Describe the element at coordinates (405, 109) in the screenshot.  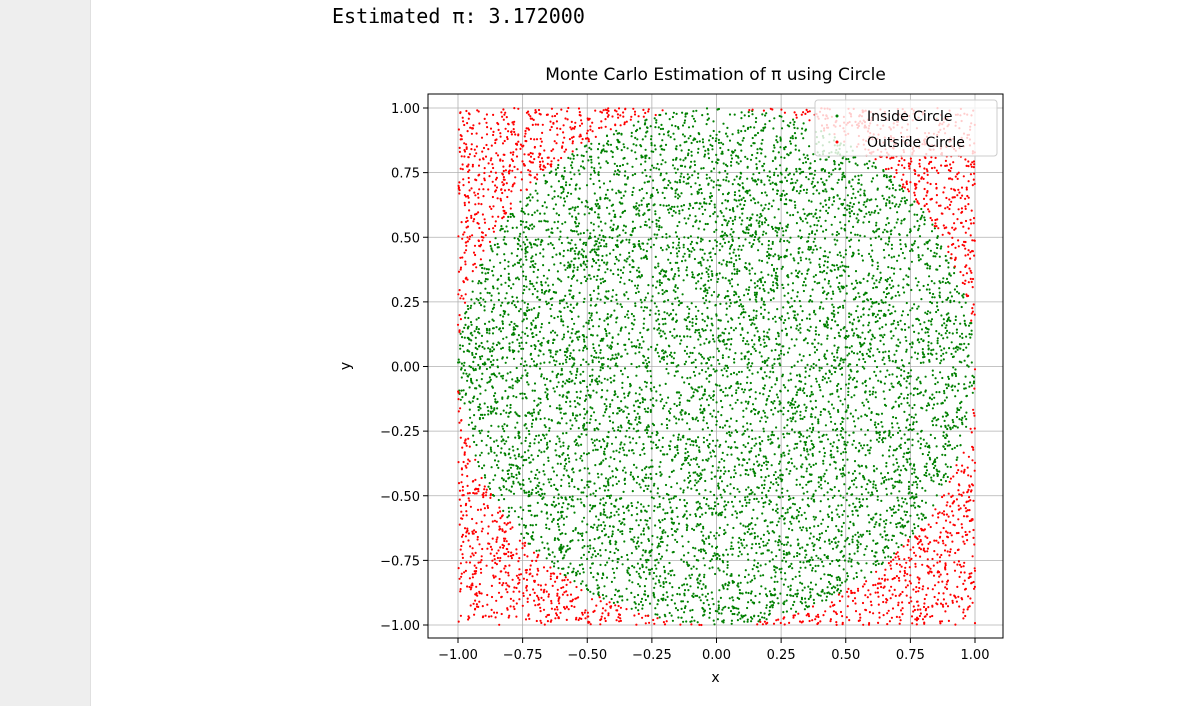
I see `y-tick-label: 1.00` at that location.